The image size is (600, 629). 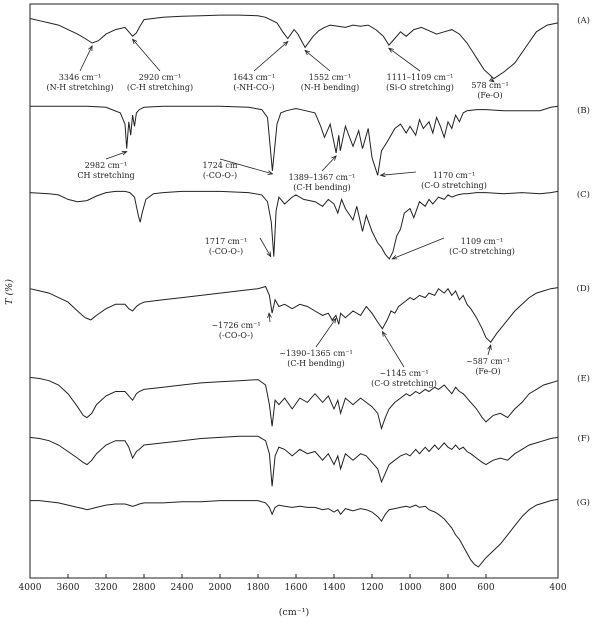 I want to click on x-tick-label: 1800, so click(x=258, y=588).